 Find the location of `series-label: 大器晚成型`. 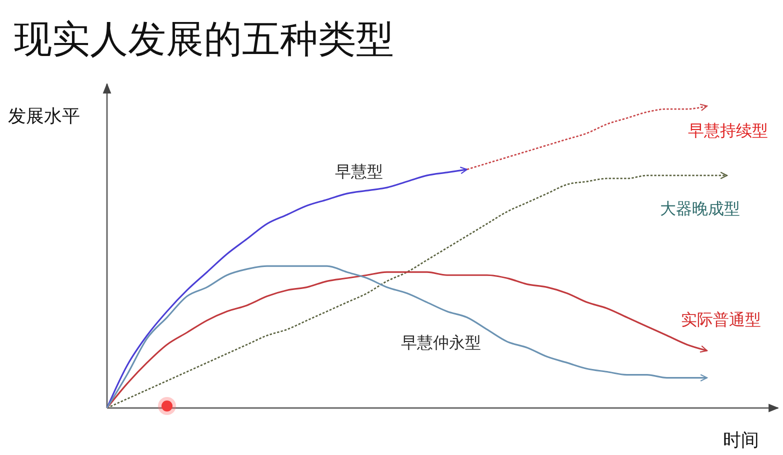

series-label: 大器晚成型 is located at coordinates (700, 208).